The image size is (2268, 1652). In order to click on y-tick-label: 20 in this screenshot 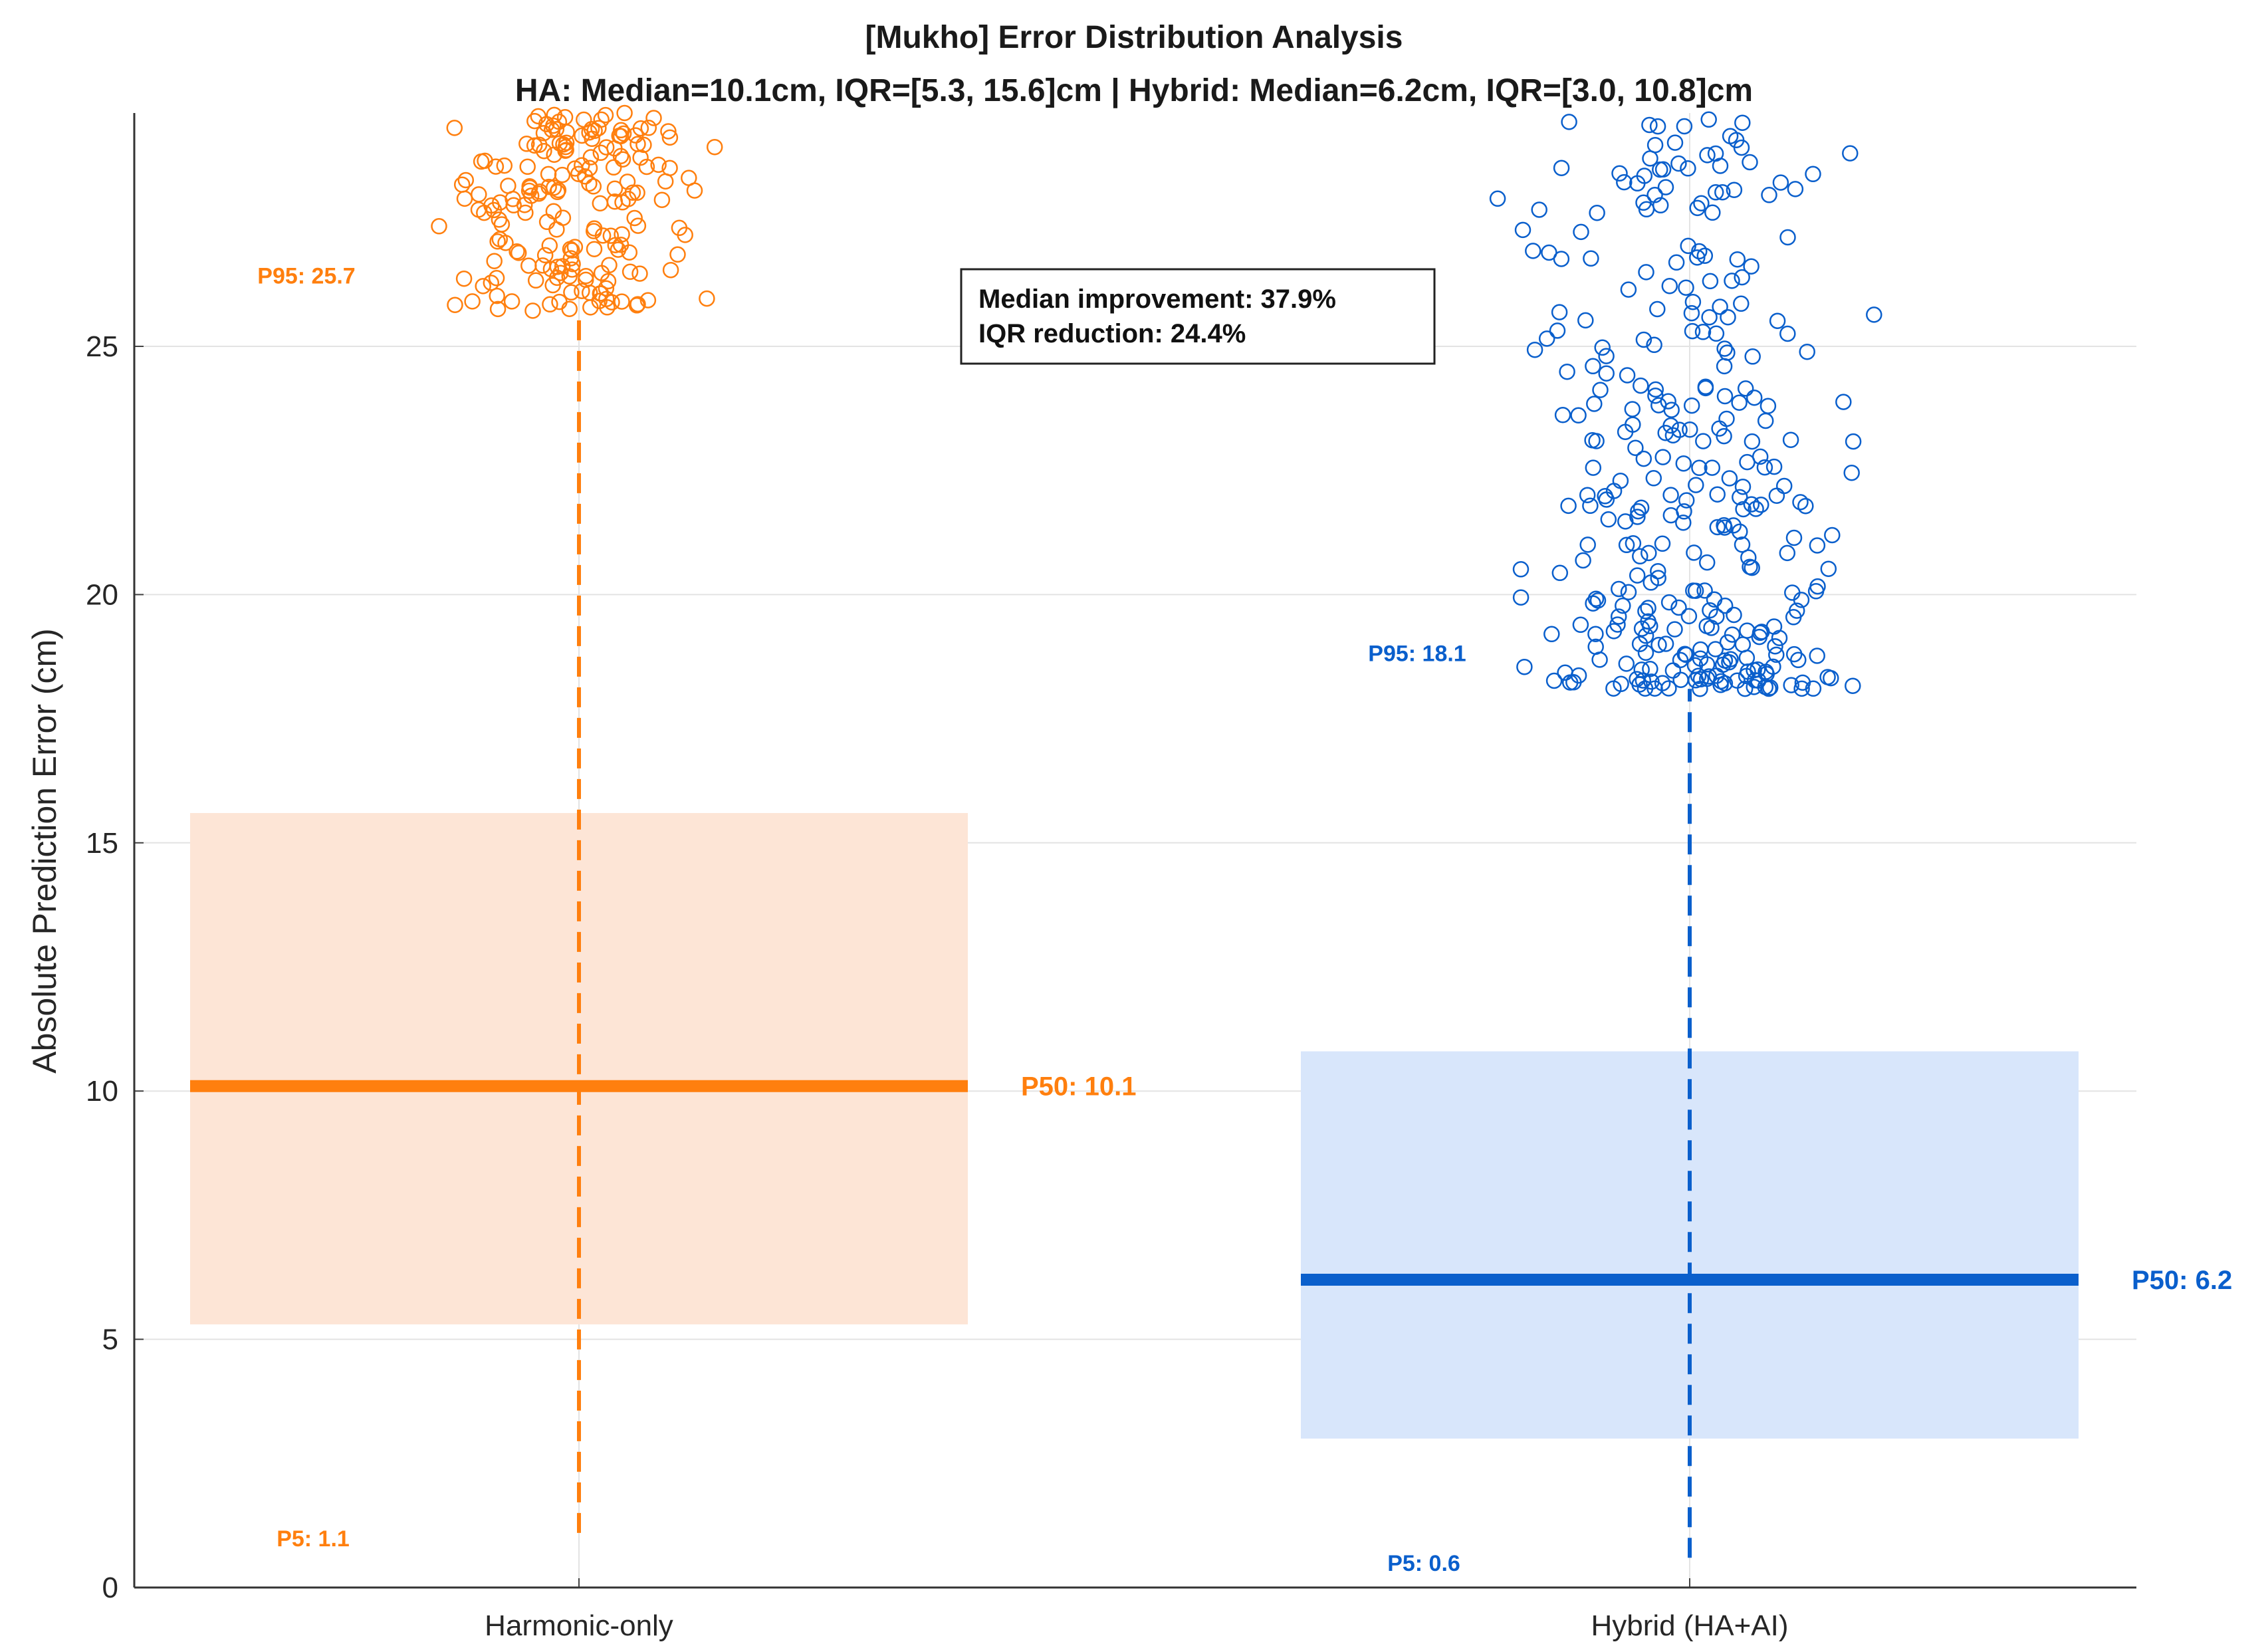, I will do `click(102, 594)`.